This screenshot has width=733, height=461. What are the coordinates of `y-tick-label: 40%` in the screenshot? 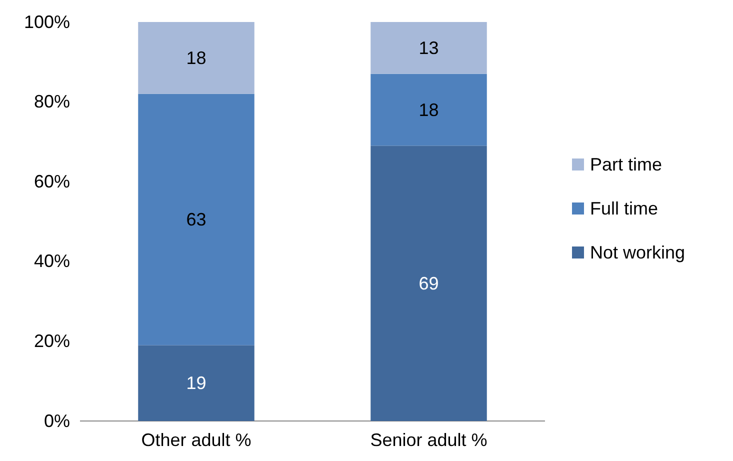 It's located at (52, 261).